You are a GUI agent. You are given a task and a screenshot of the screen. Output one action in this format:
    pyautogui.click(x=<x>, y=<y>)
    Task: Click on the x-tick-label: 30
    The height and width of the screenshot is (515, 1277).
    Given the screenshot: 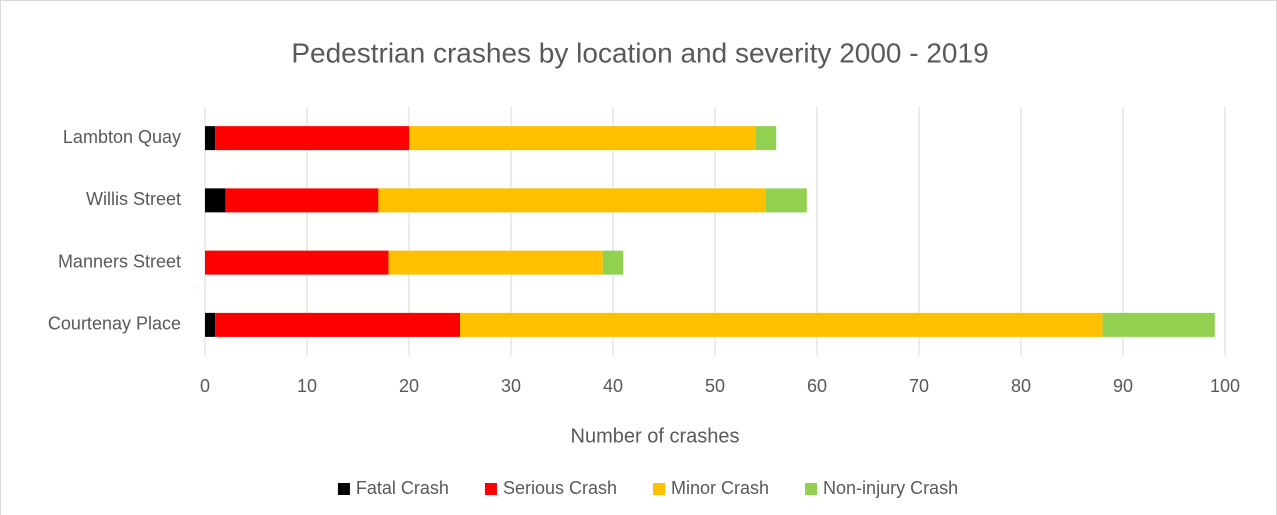 What is the action you would take?
    pyautogui.click(x=511, y=386)
    